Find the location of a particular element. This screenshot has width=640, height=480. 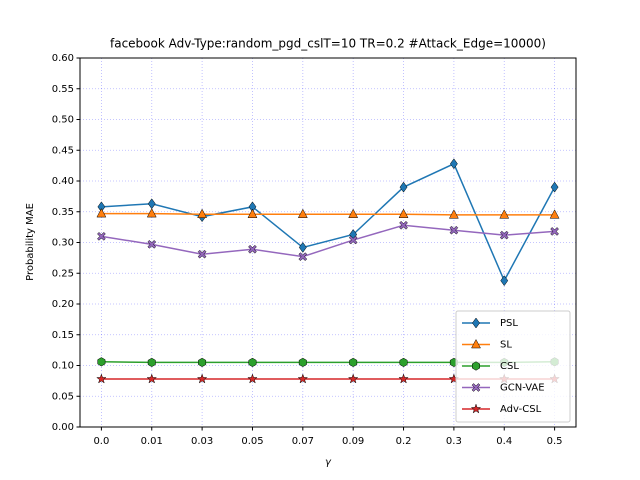

y-tick-label: 0.60 is located at coordinates (63, 58).